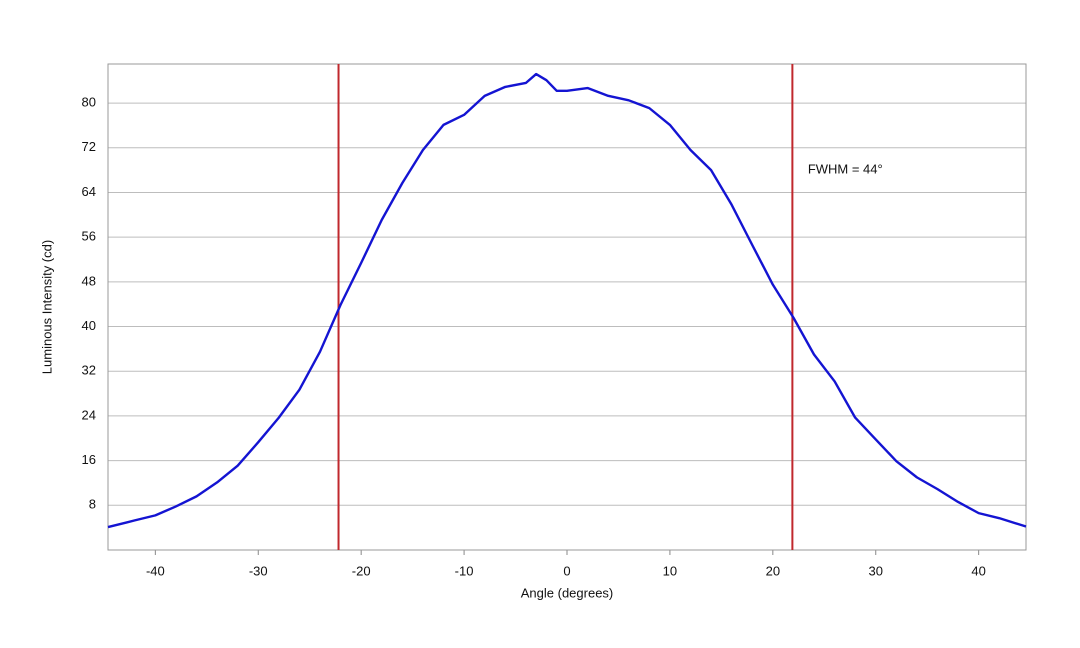 The image size is (1080, 648). I want to click on y-tick-label: 8, so click(92, 504).